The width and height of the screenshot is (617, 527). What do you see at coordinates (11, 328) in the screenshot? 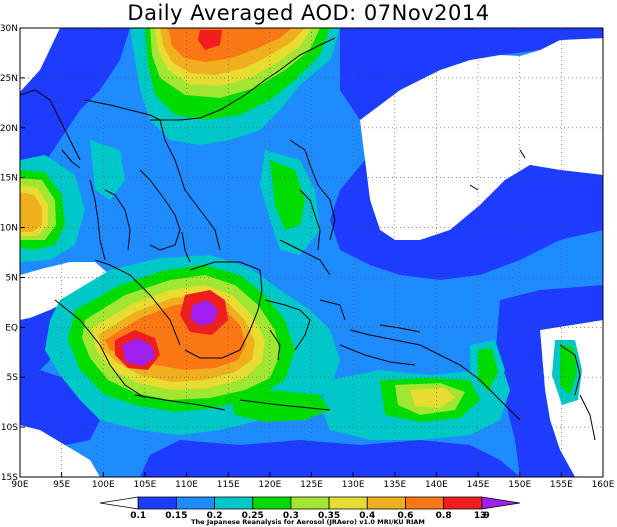
I see `y-tick-label: EQ` at bounding box center [11, 328].